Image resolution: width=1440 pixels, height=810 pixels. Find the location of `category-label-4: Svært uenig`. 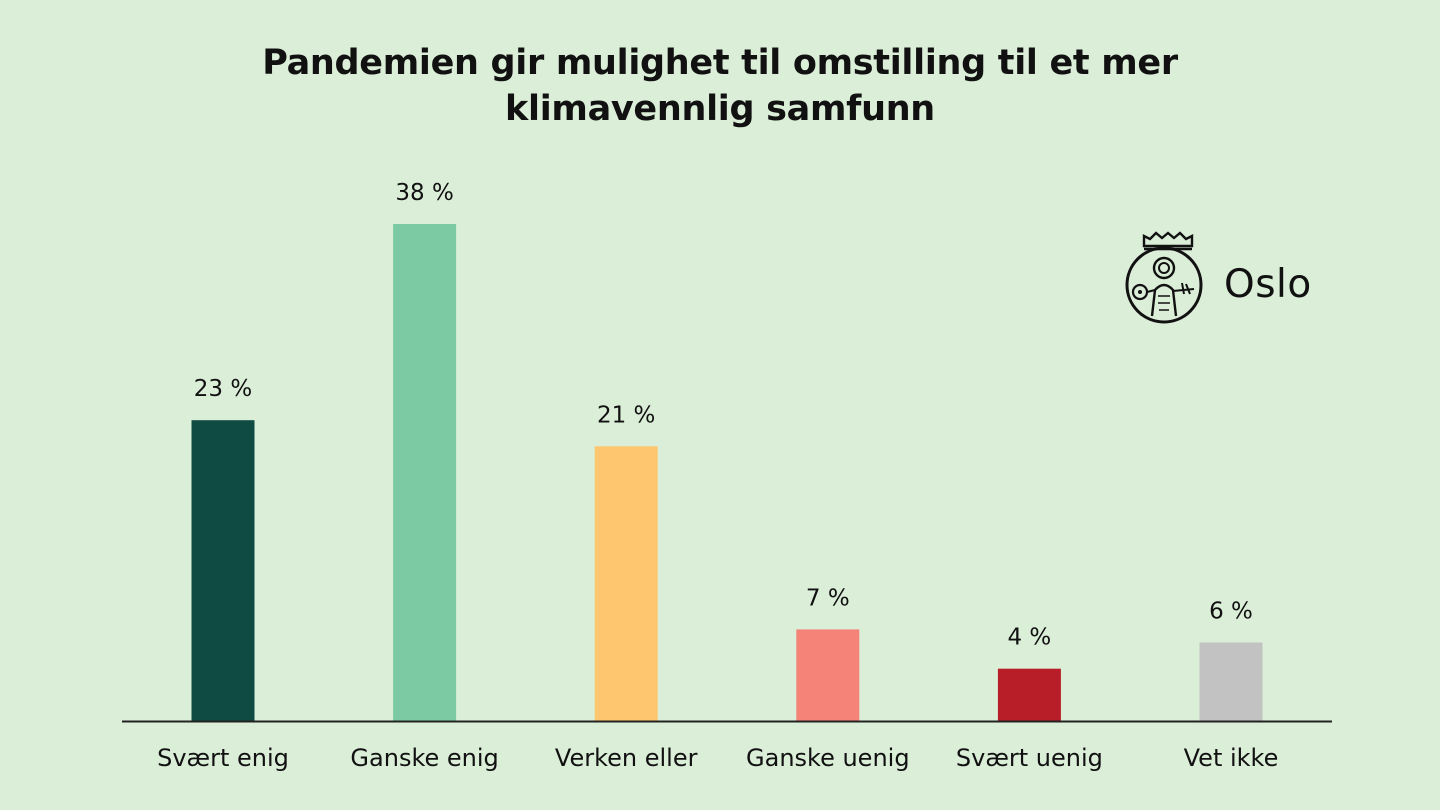

category-label-4: Svært uenig is located at coordinates (1029, 758).